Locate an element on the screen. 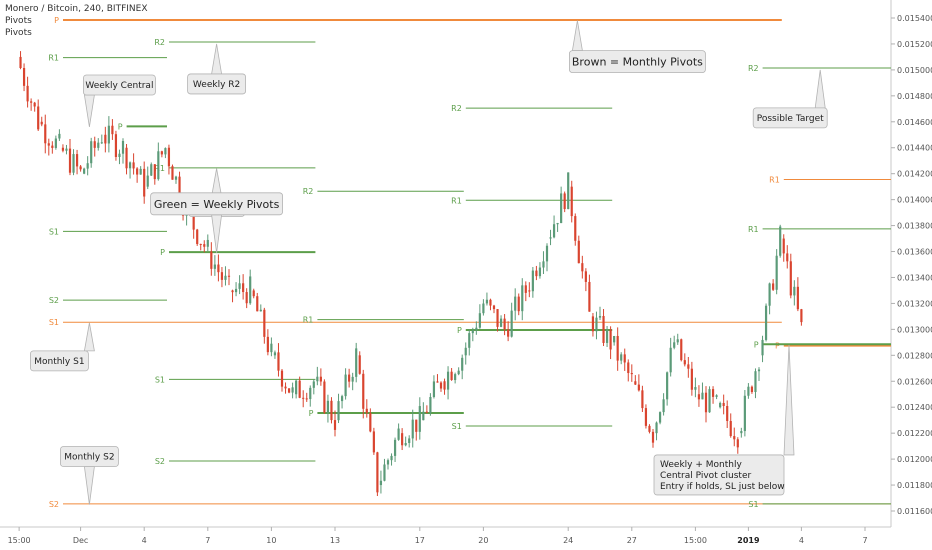  pivot-level-label: R2 is located at coordinates (308, 191).